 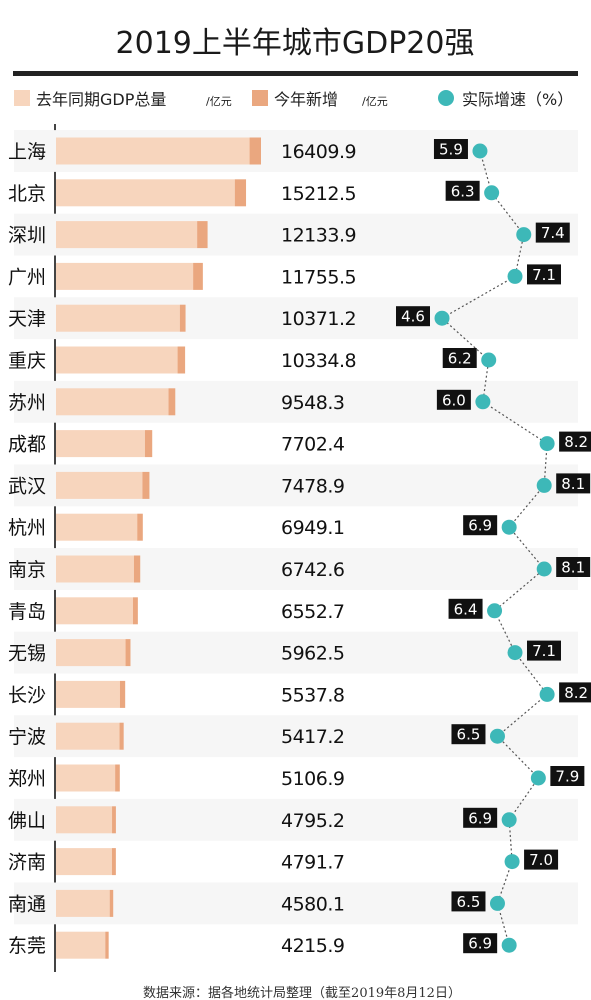 I want to click on city-label: 无锡, so click(x=27, y=654).